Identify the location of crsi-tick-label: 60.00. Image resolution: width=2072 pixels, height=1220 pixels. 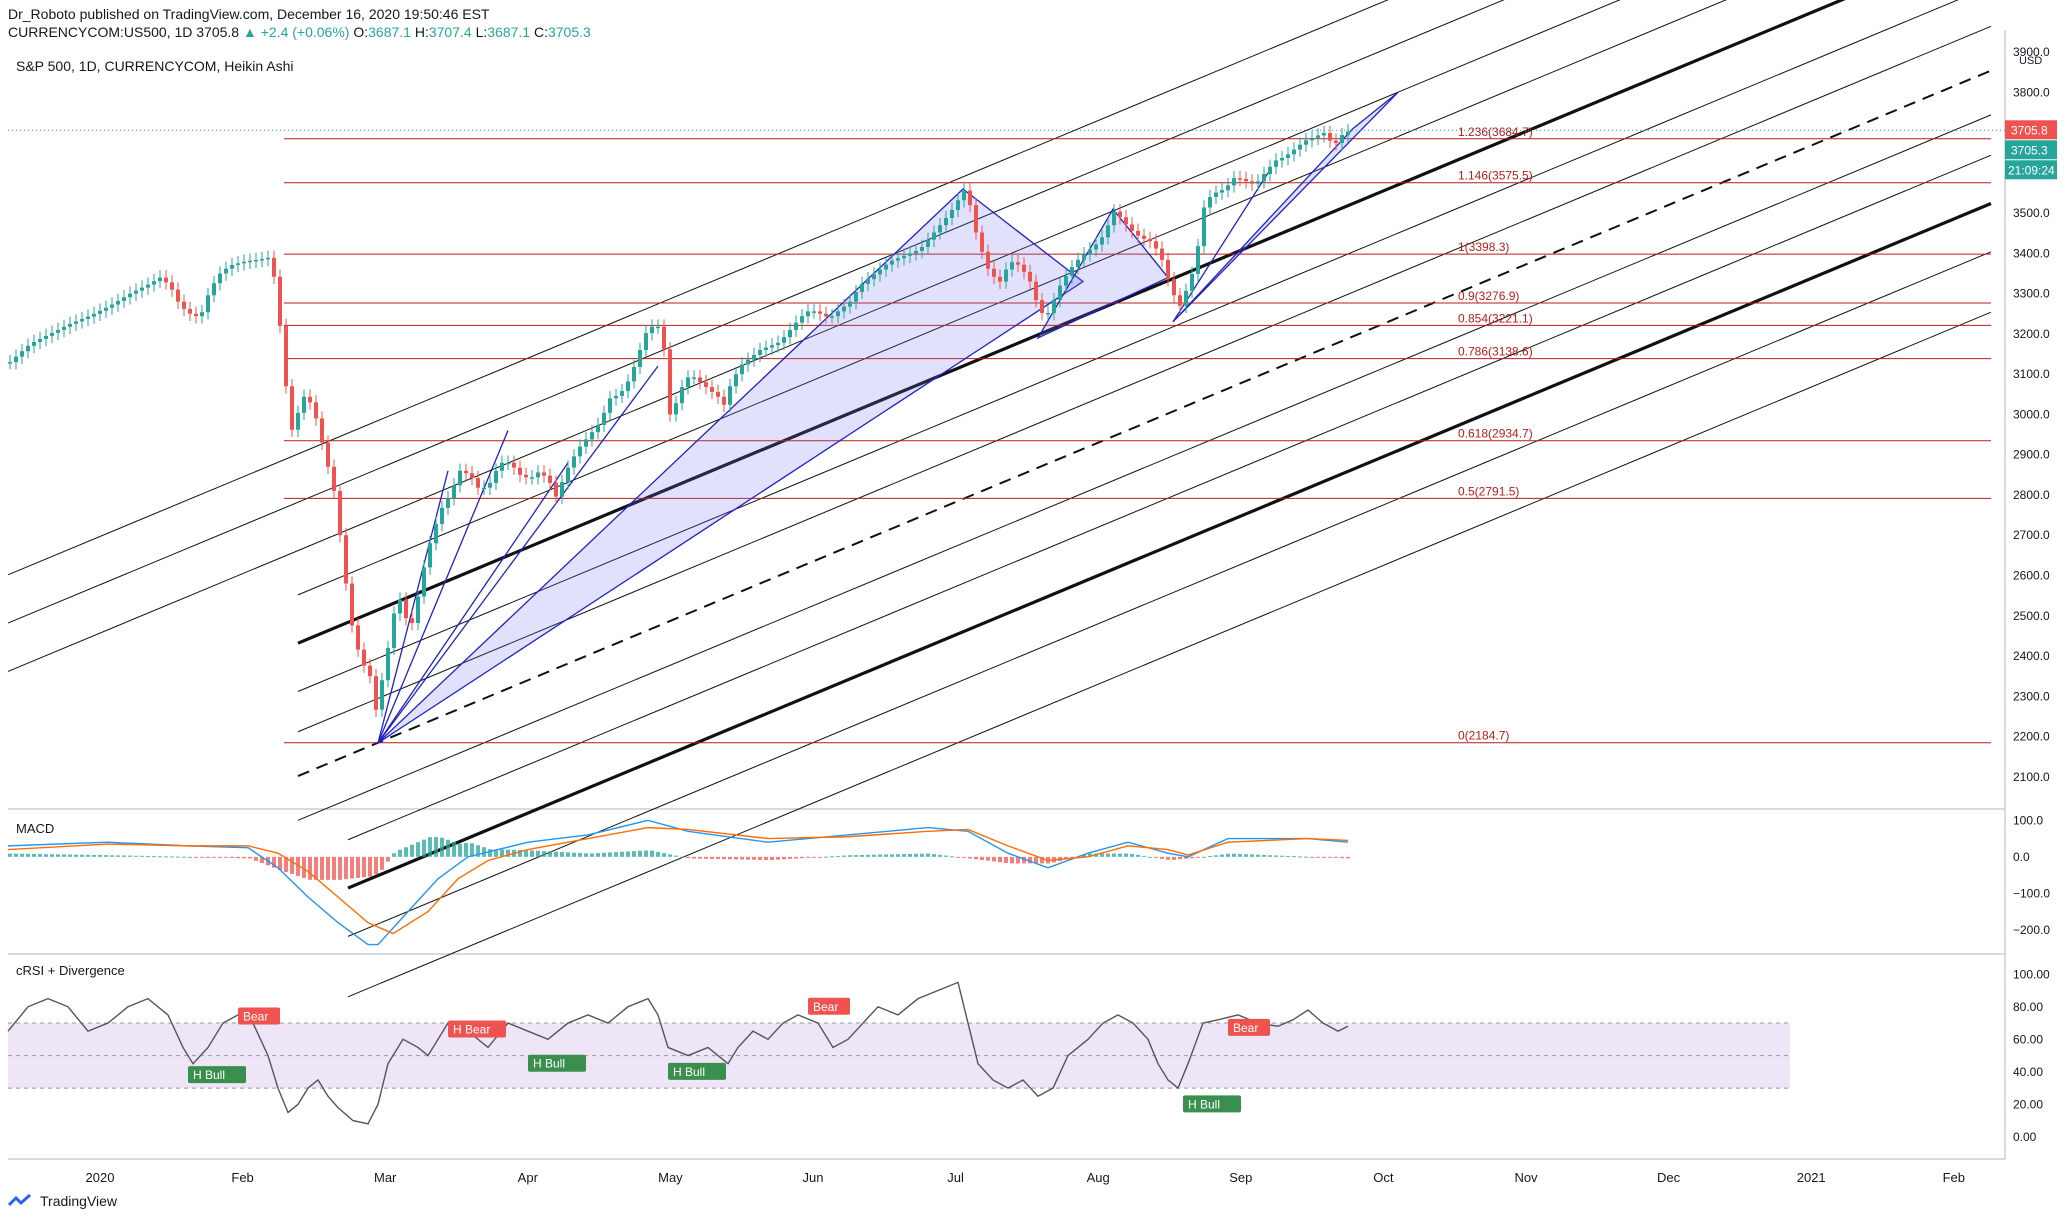
(2028, 1039).